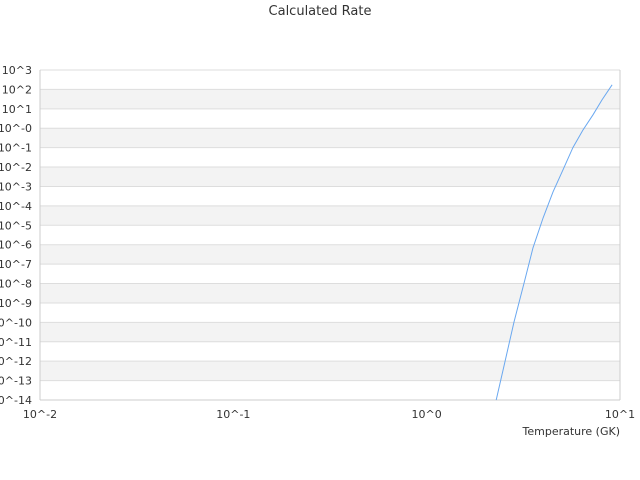 The image size is (640, 480). I want to click on y-tick-label: 10^-3, so click(16, 186).